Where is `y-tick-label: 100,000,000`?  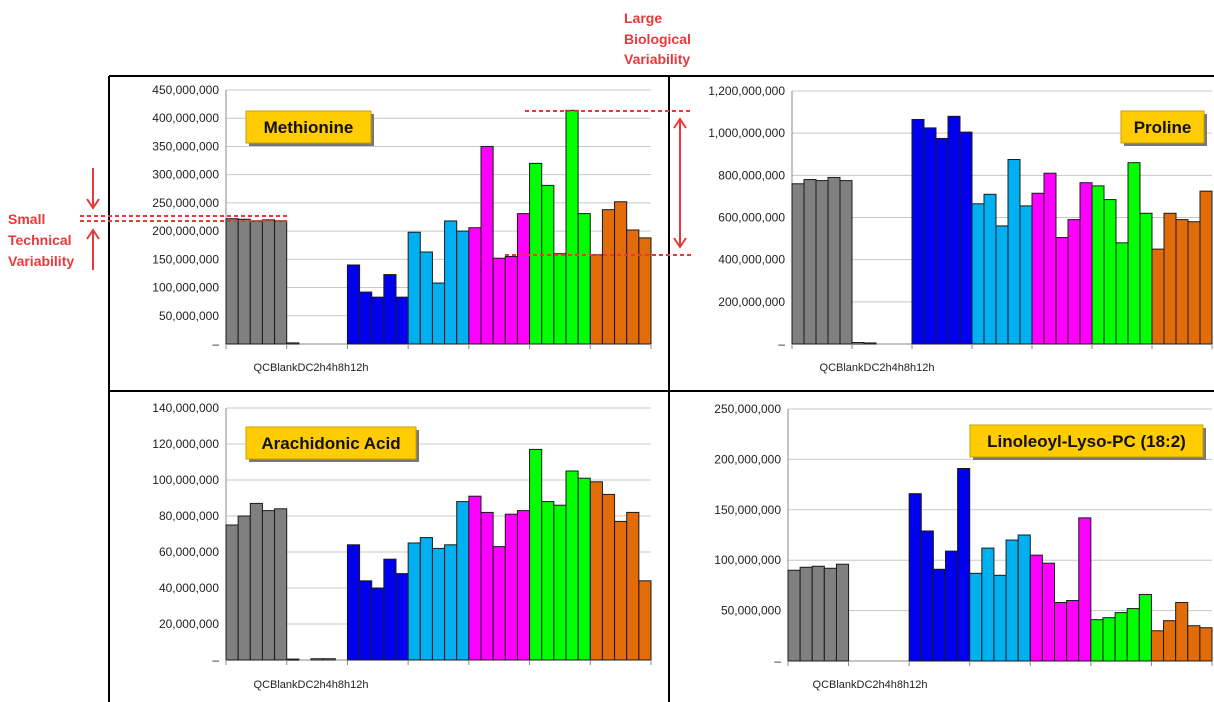
y-tick-label: 100,000,000 is located at coordinates (185, 288).